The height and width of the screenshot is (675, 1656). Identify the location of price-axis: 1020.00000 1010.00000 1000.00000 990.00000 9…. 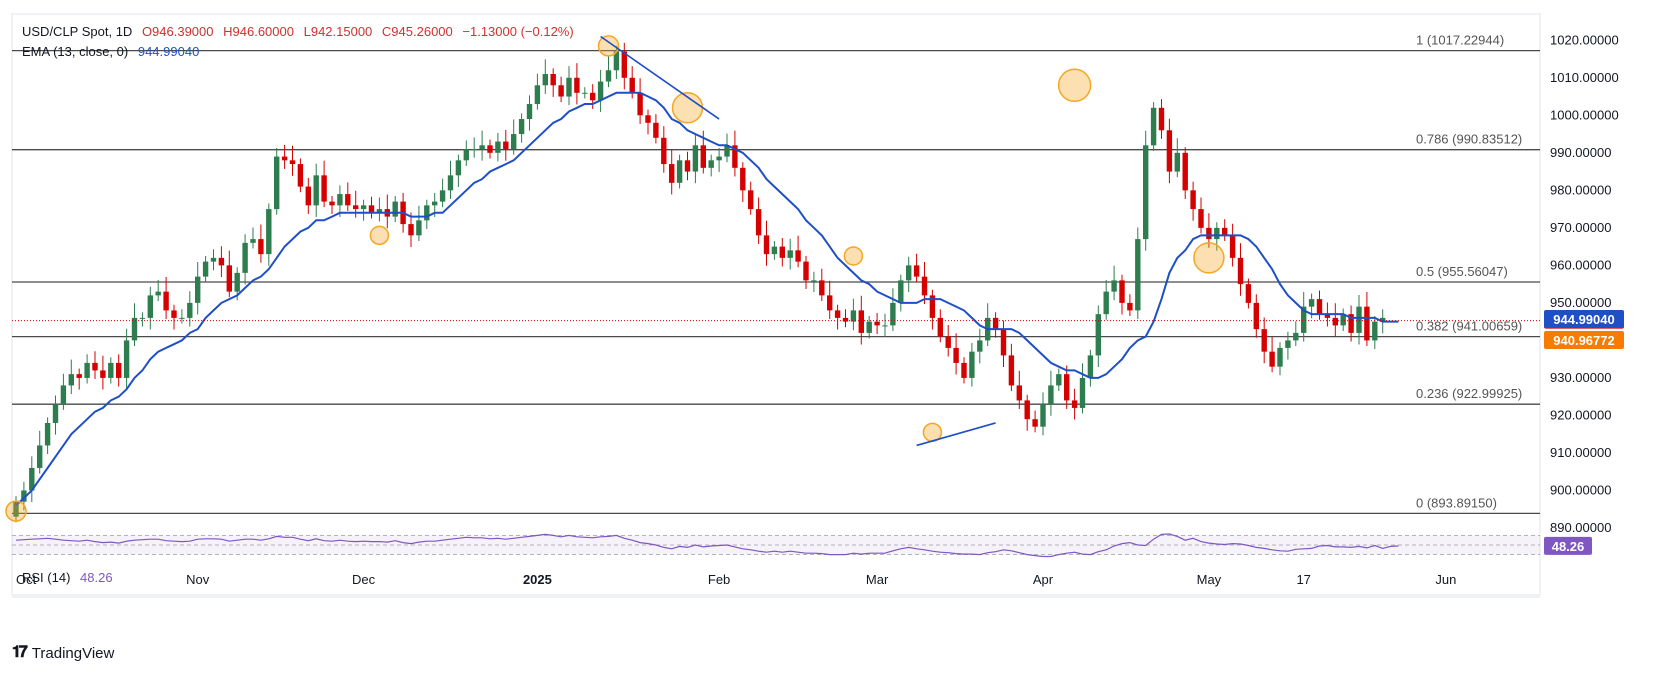
(1584, 283).